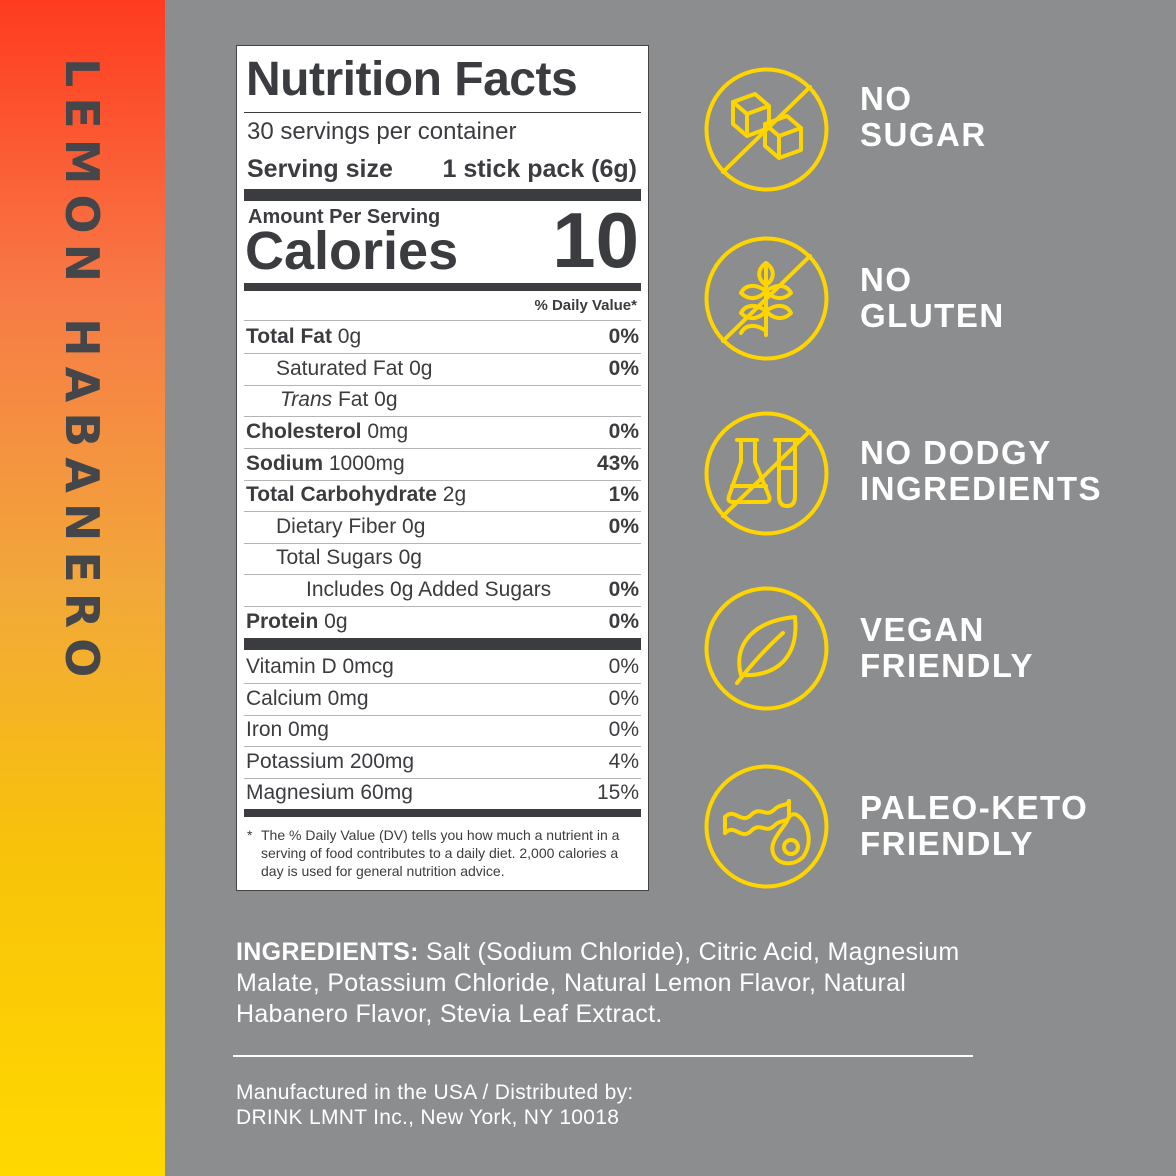  I want to click on serving-size-value: 1 stick pack (6g), so click(539, 169).